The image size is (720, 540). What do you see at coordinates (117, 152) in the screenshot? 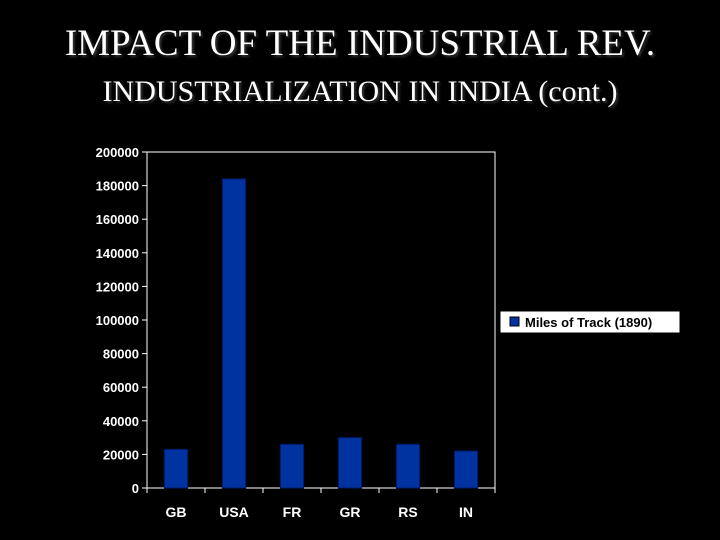
I see `y-tick-label: 200000` at bounding box center [117, 152].